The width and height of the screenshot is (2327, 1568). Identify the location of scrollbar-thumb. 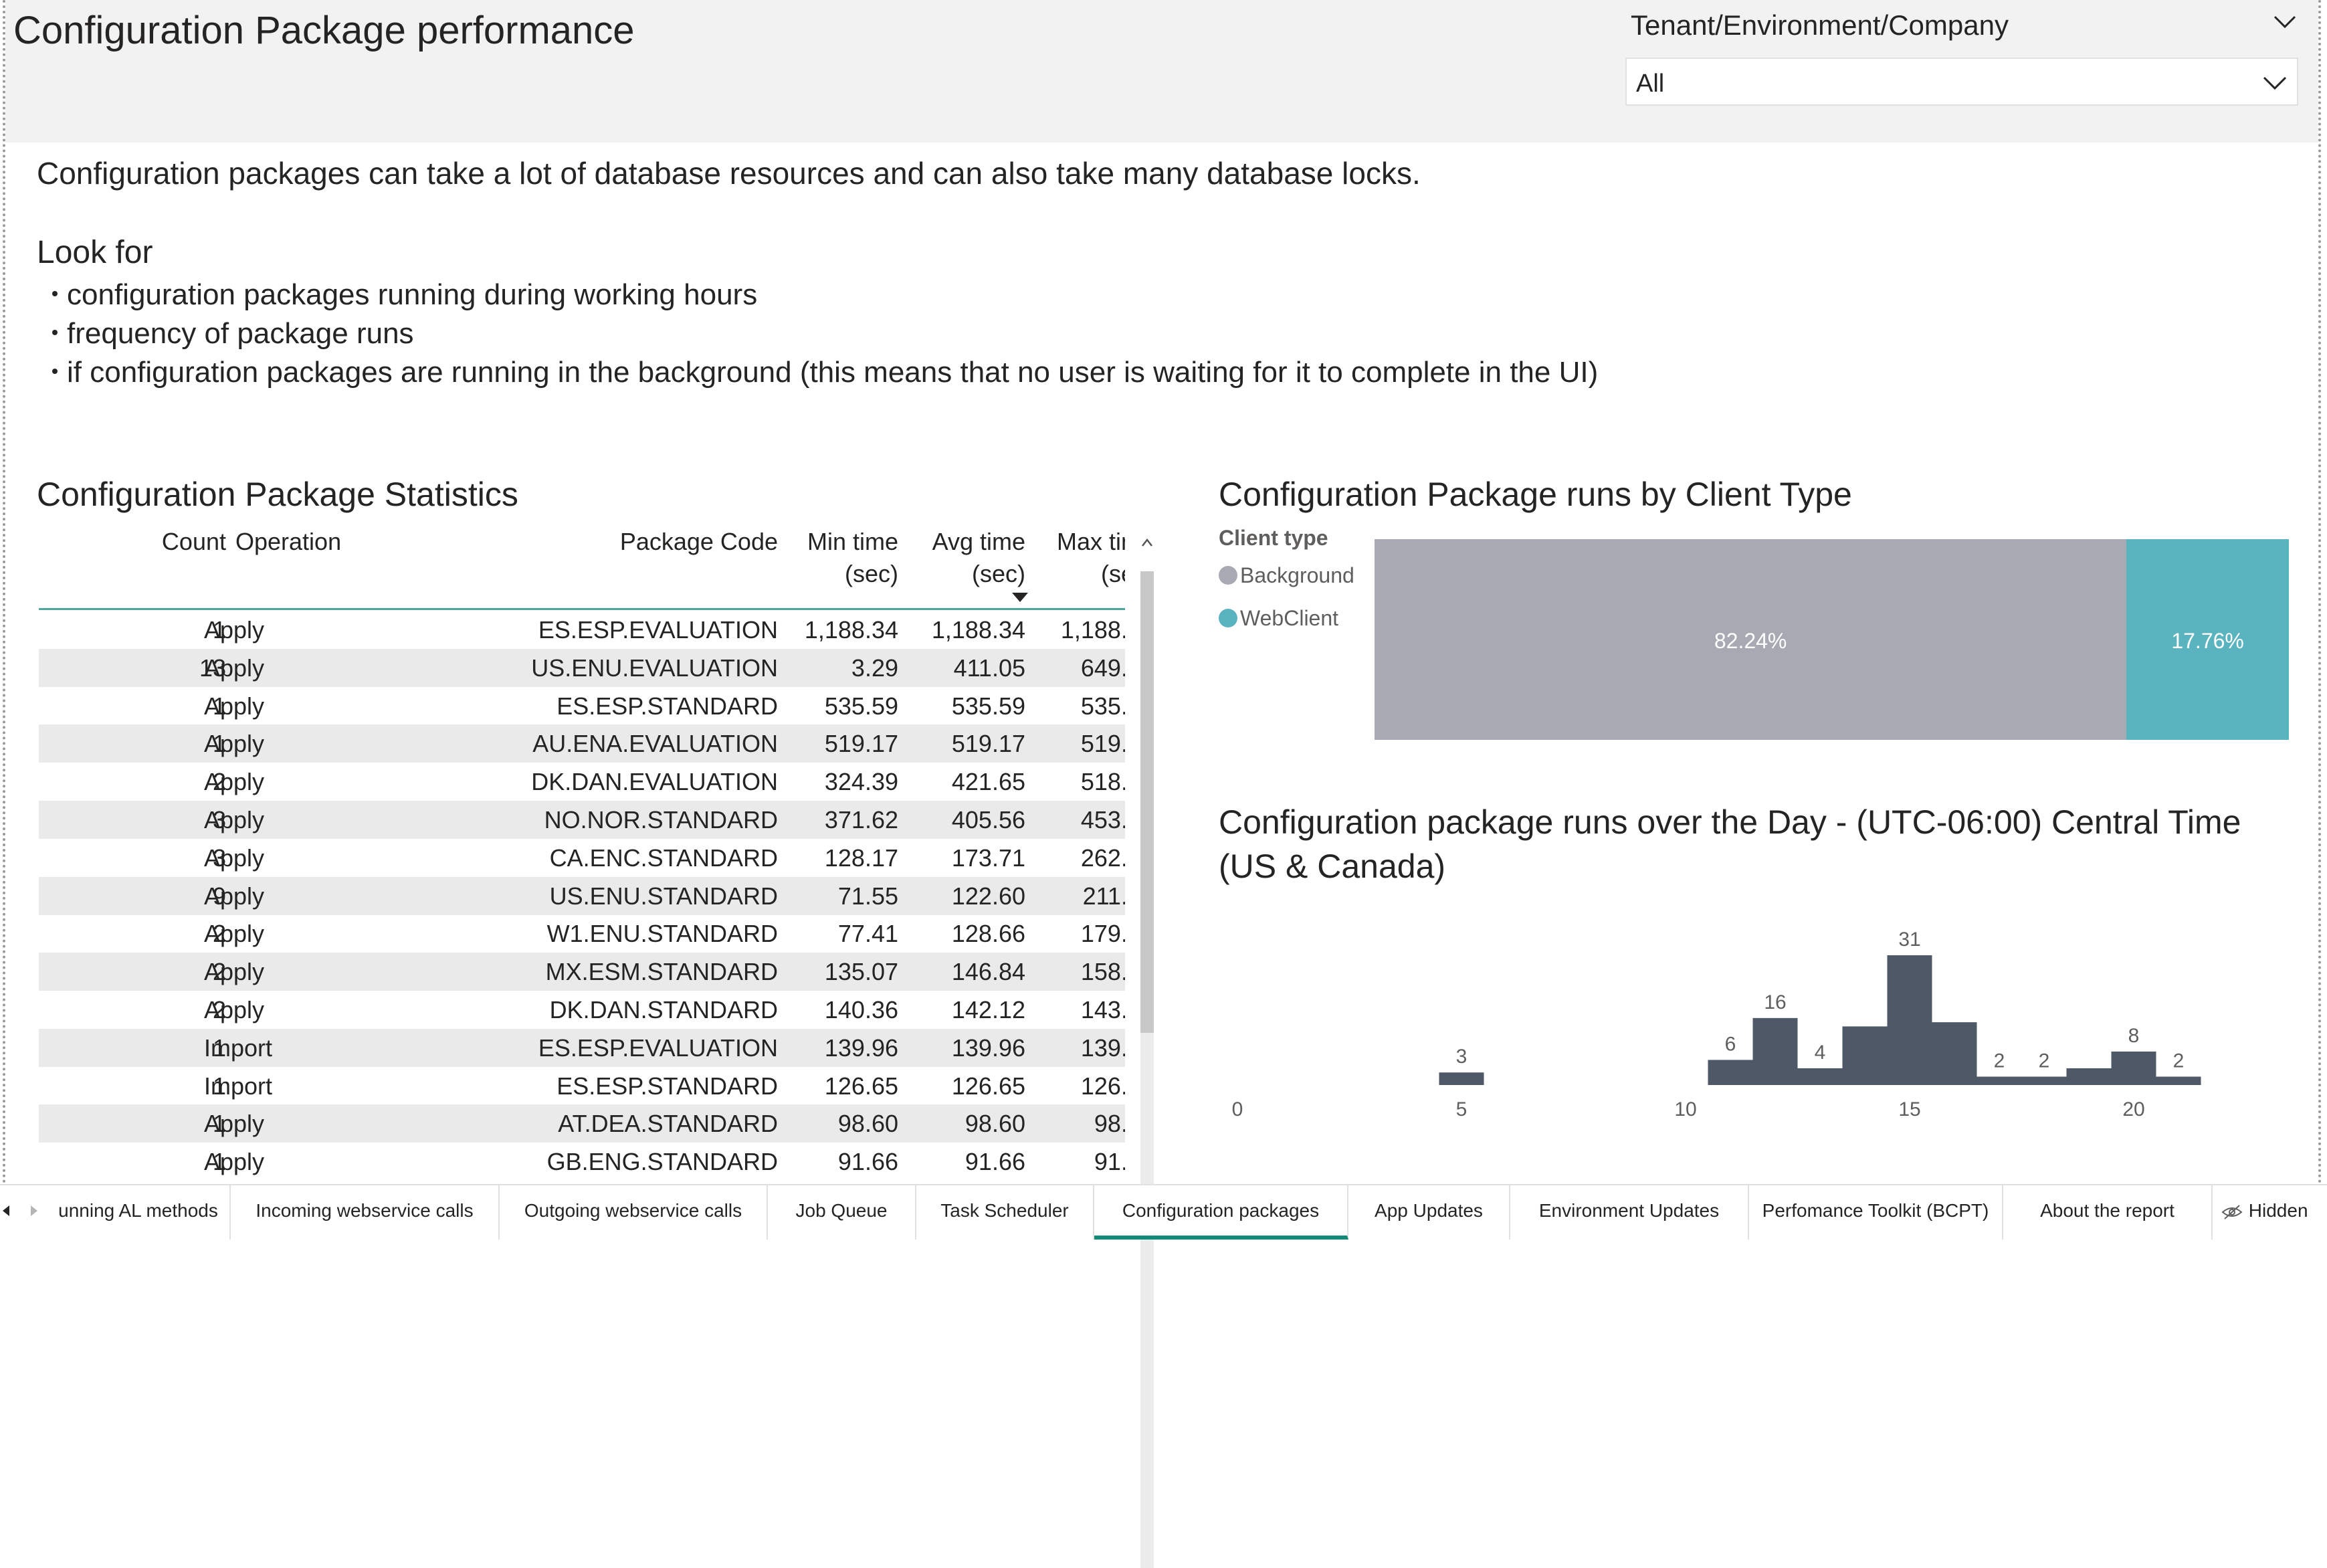
(1147, 802).